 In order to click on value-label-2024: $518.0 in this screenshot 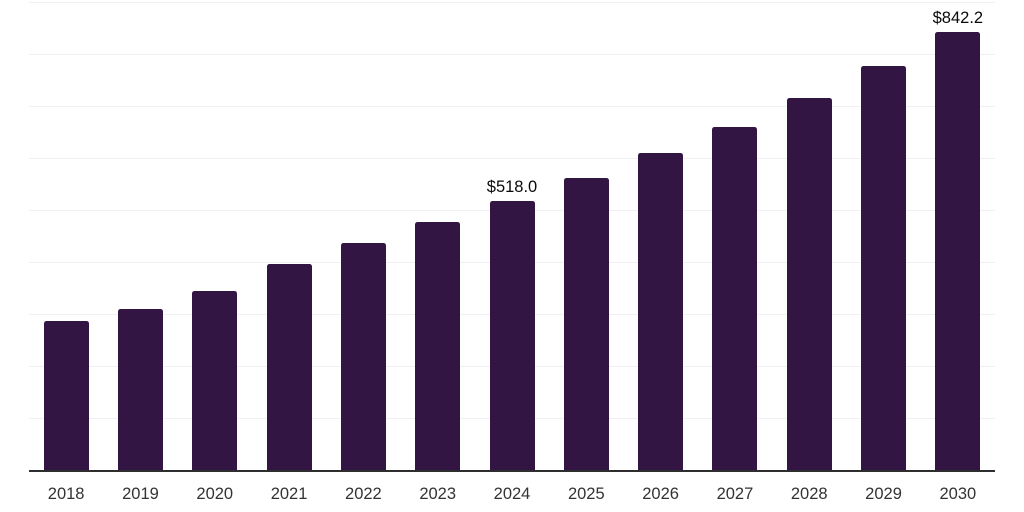, I will do `click(512, 186)`.